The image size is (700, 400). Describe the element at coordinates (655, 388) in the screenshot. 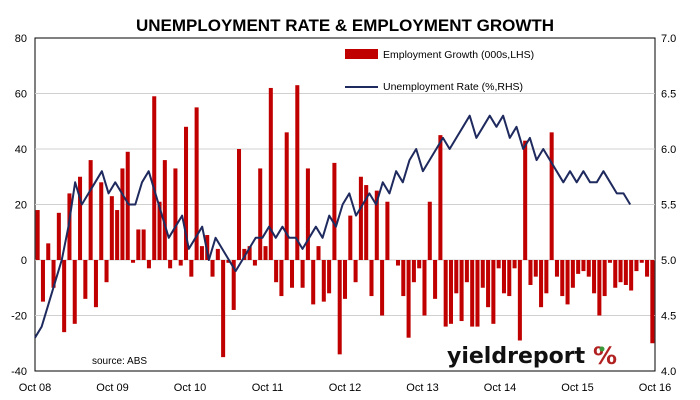

I see `x-tick-label: Oct 16` at that location.